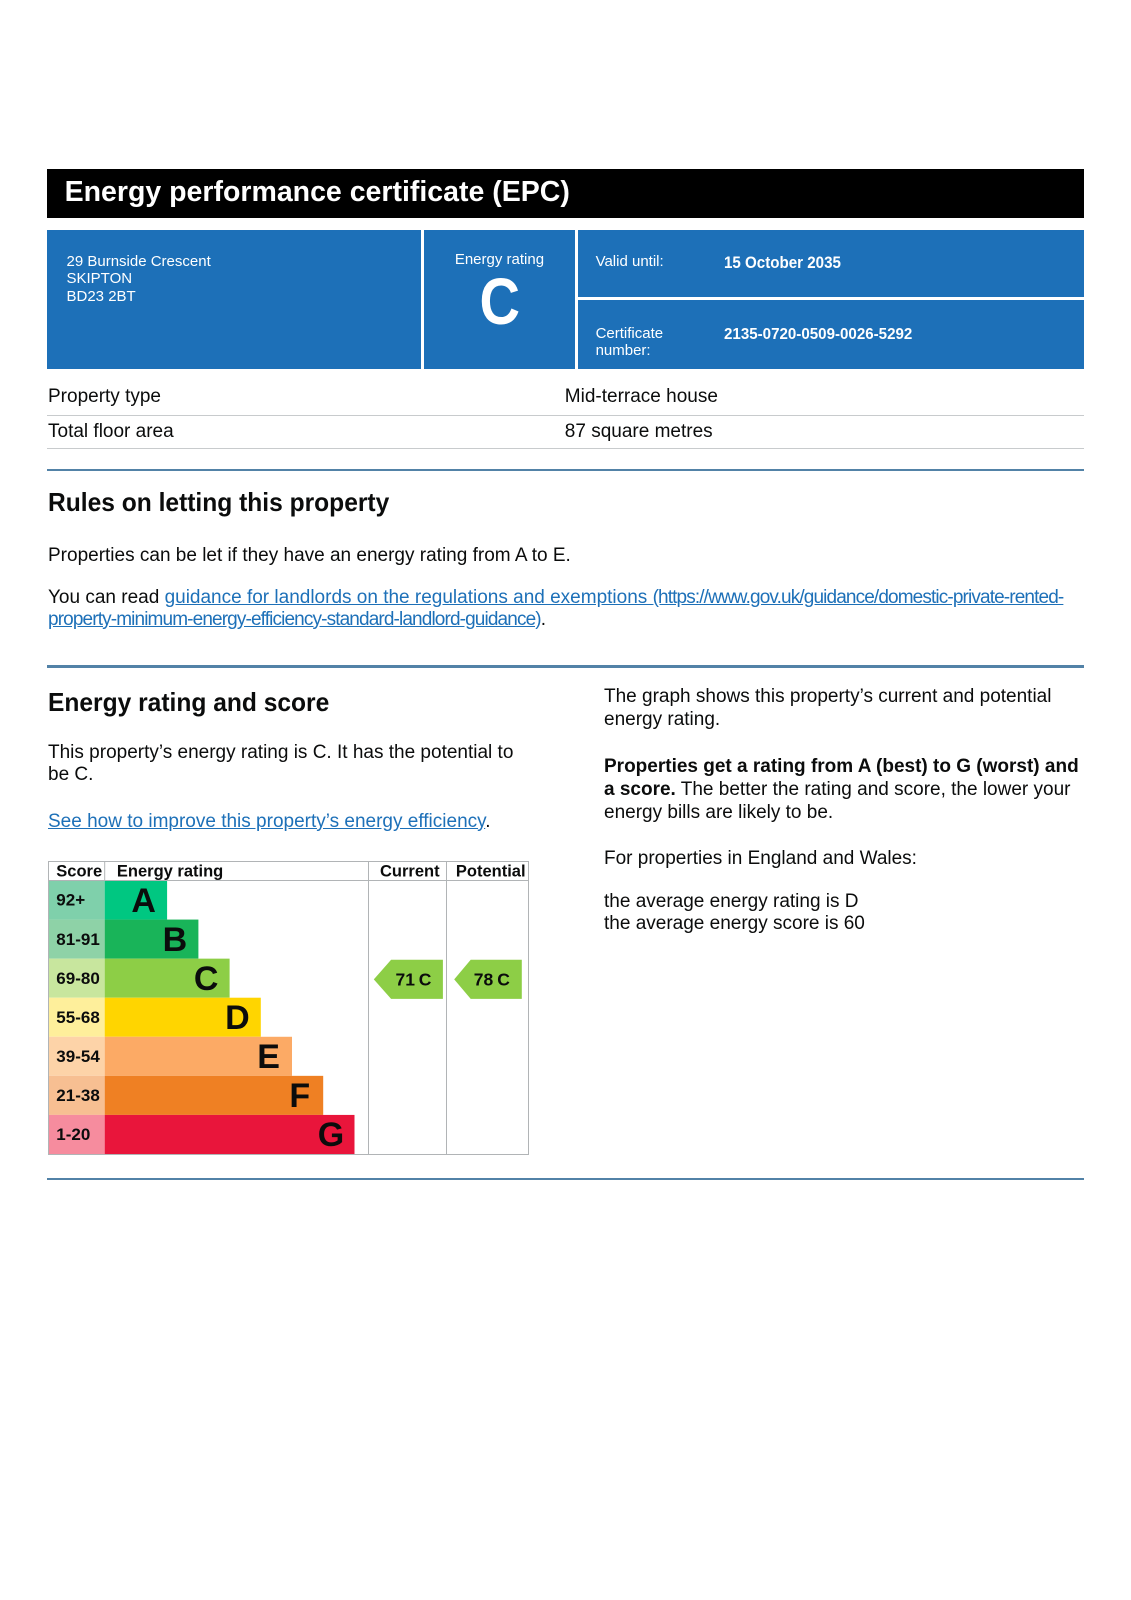 The image size is (1131, 1600). What do you see at coordinates (77, 939) in the screenshot?
I see `svg-text: 81-91` at bounding box center [77, 939].